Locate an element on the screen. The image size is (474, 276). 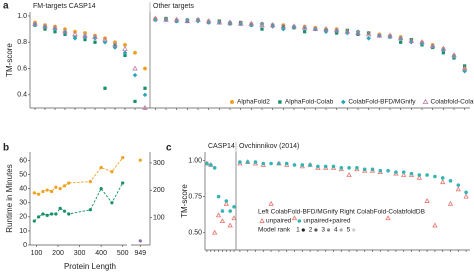
y-tick-label: 1.00 is located at coordinates (195, 160).